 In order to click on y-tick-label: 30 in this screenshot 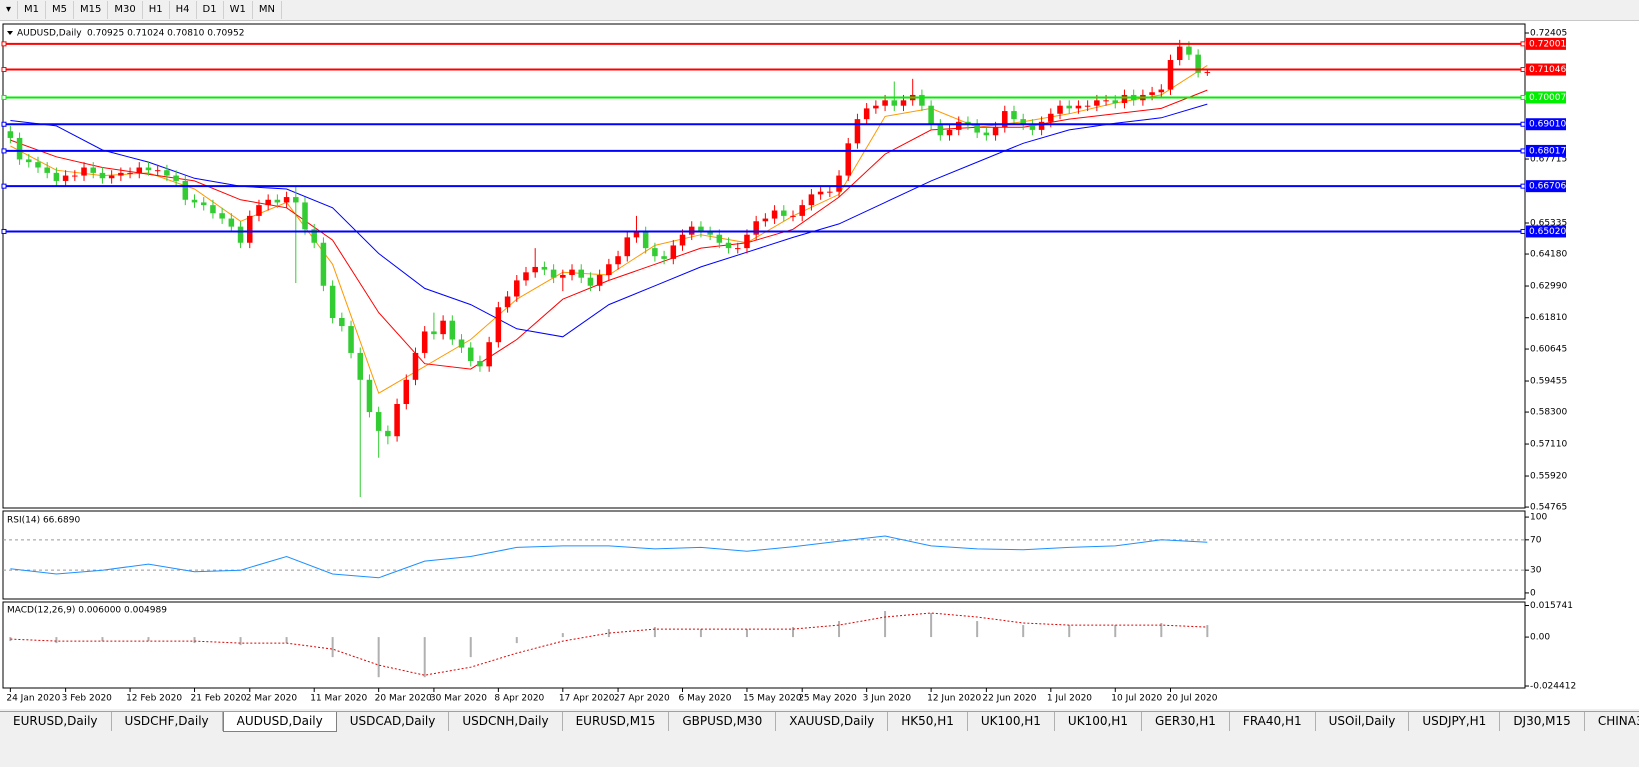, I will do `click(1536, 571)`.